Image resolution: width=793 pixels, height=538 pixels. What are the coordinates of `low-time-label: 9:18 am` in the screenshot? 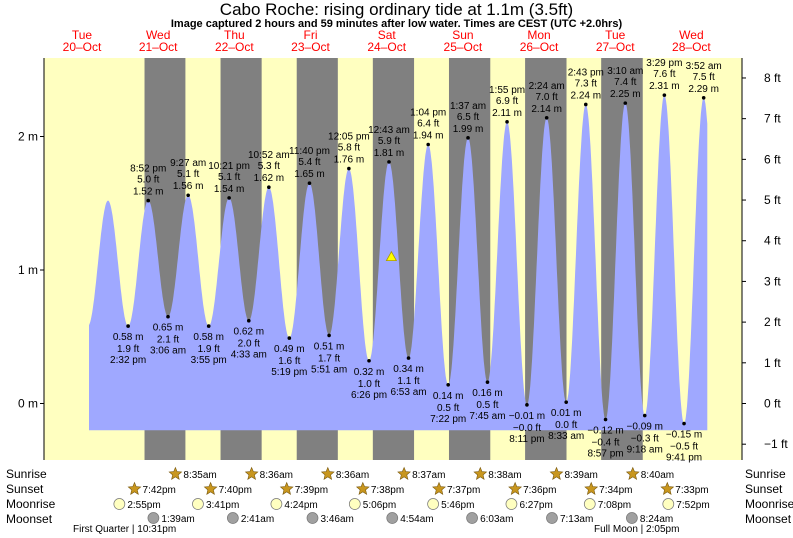 It's located at (645, 450).